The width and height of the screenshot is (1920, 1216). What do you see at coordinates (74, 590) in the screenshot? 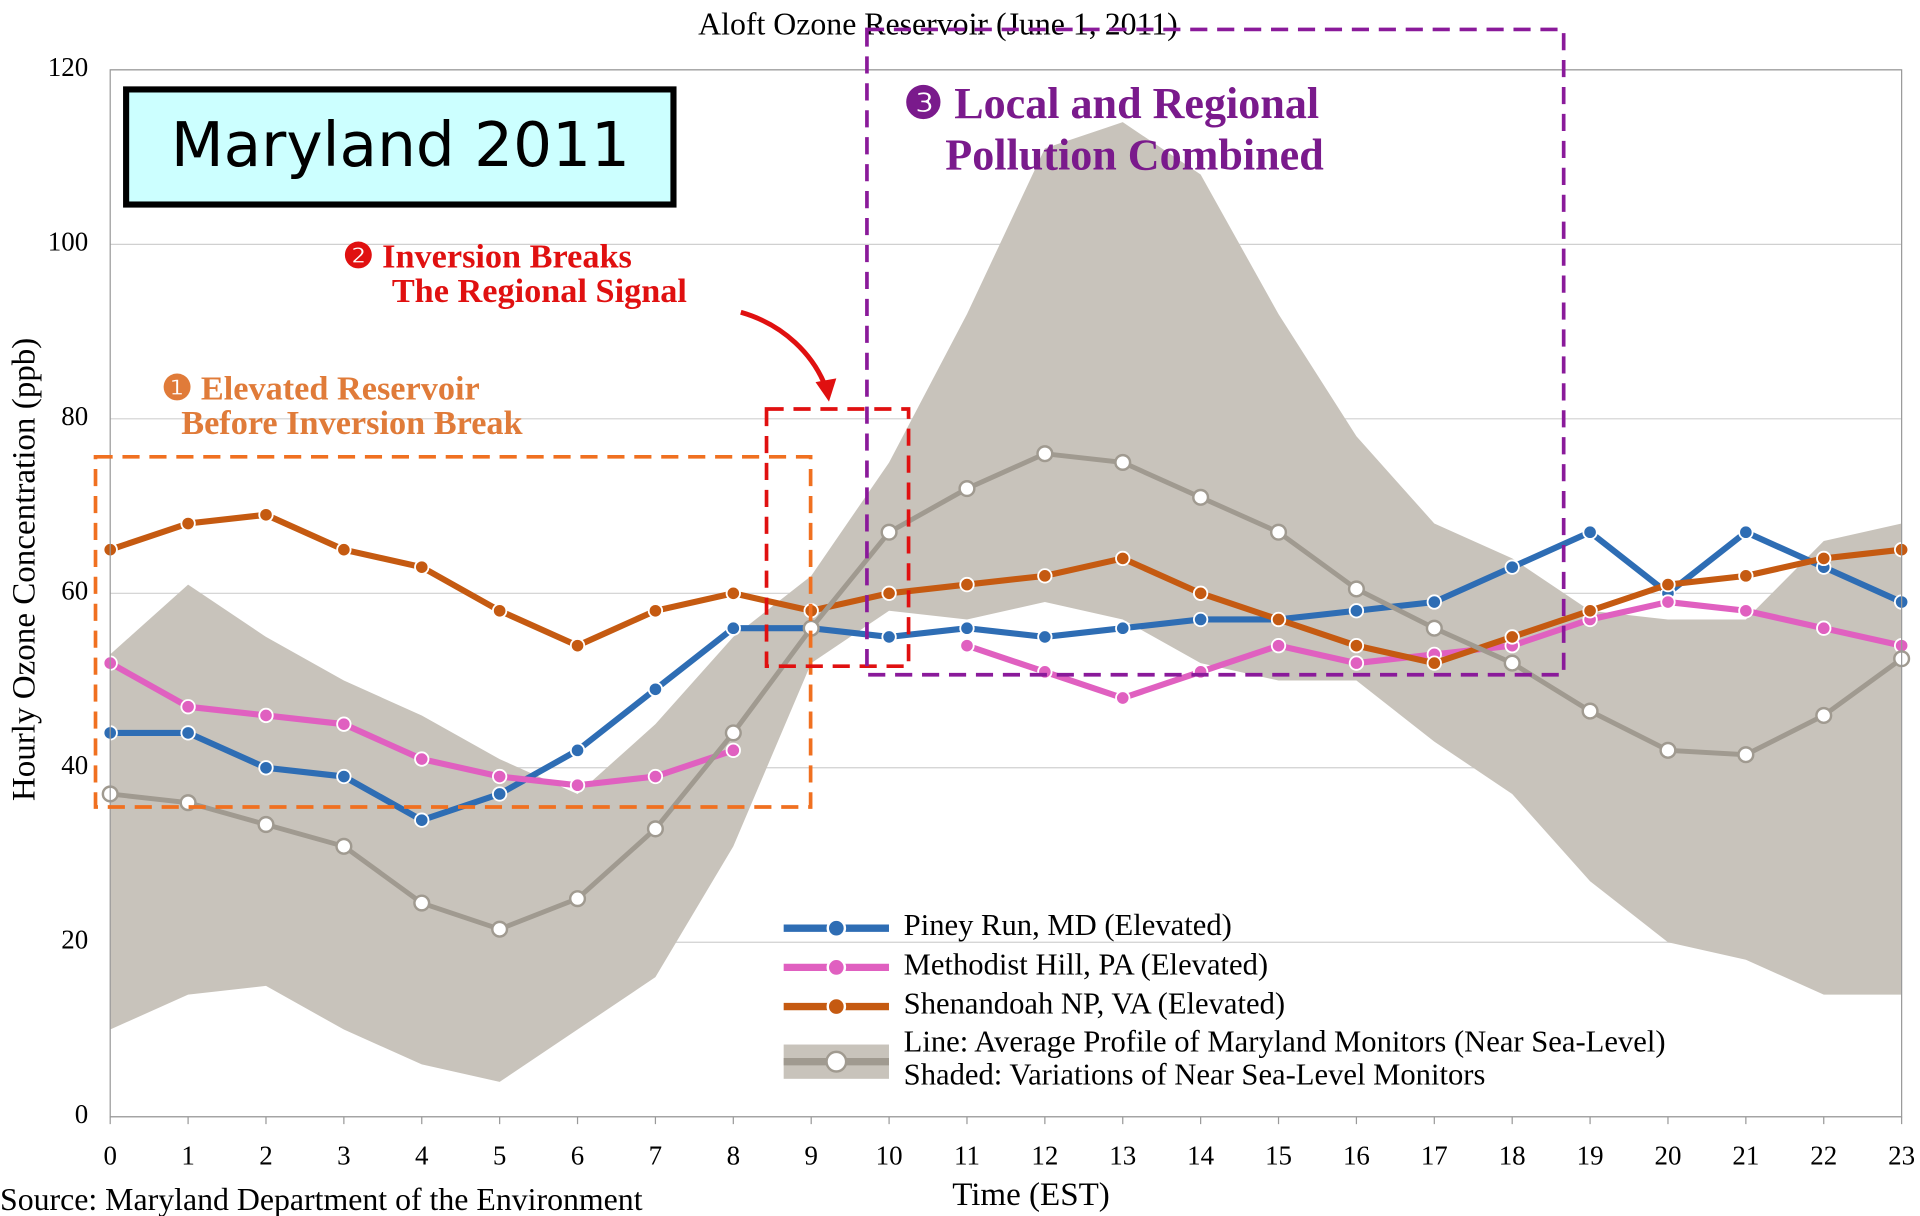
I see `y-tick-label: 60` at bounding box center [74, 590].